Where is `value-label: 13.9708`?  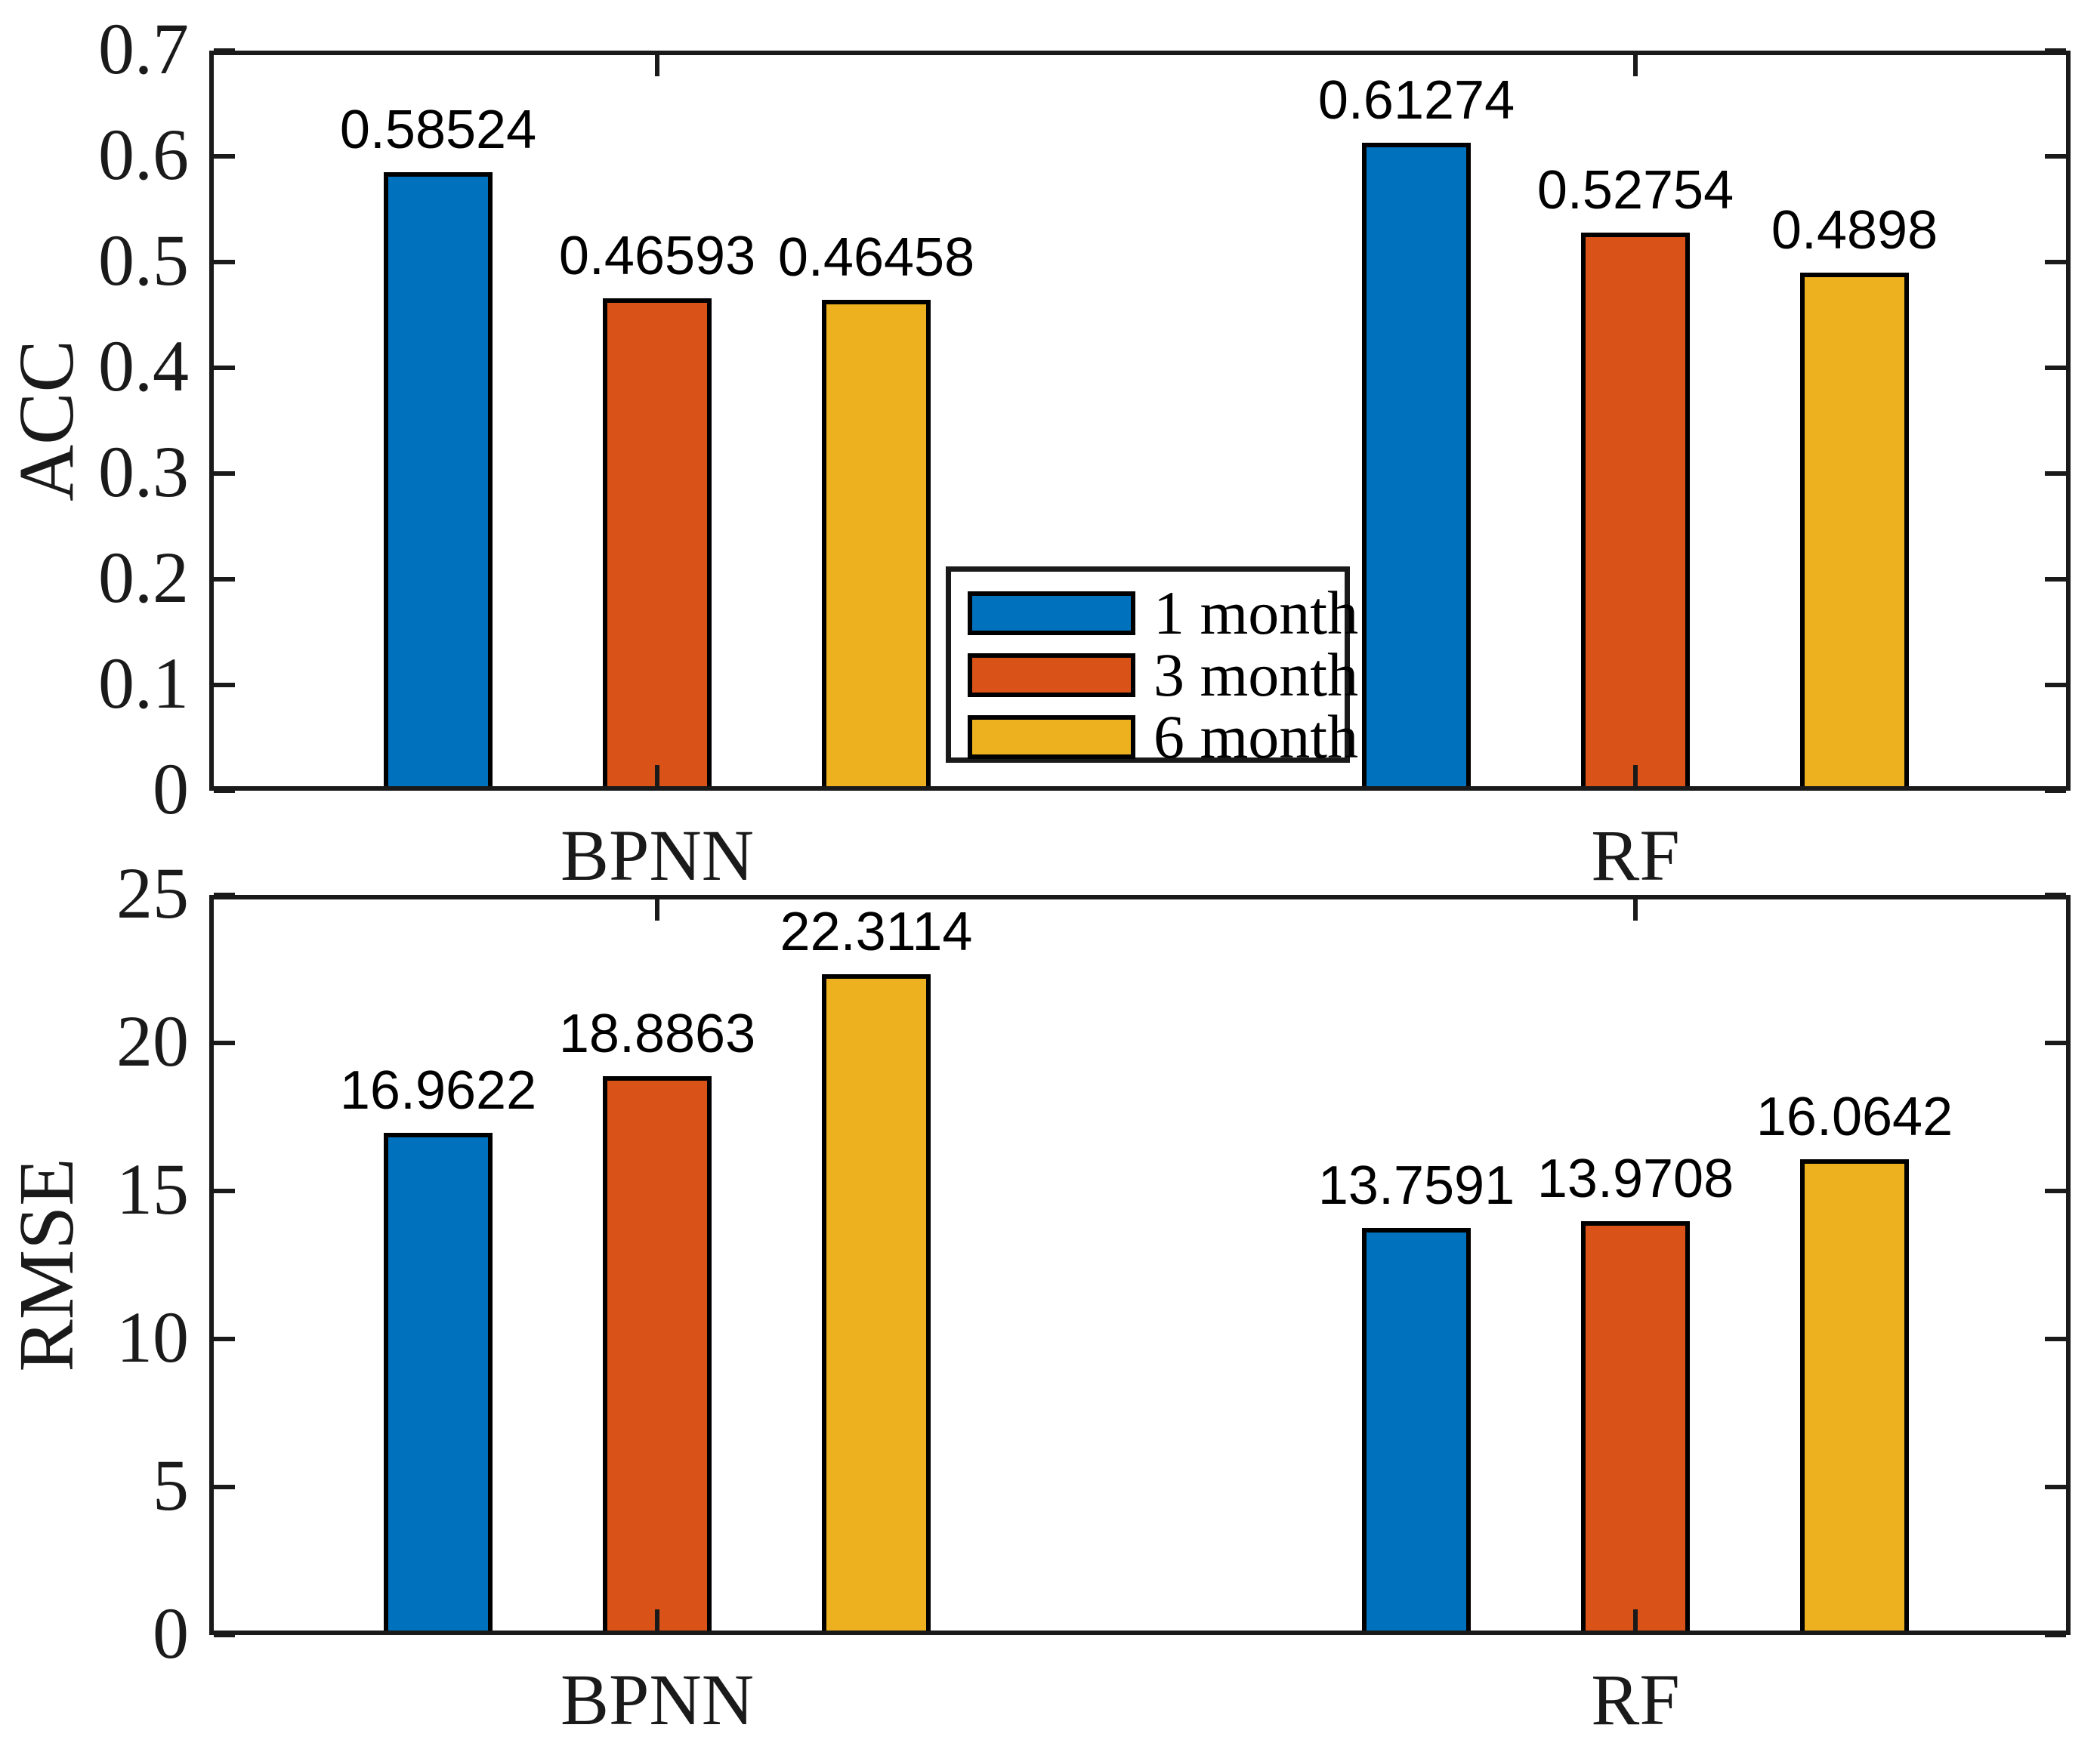 value-label: 13.9708 is located at coordinates (1635, 1179).